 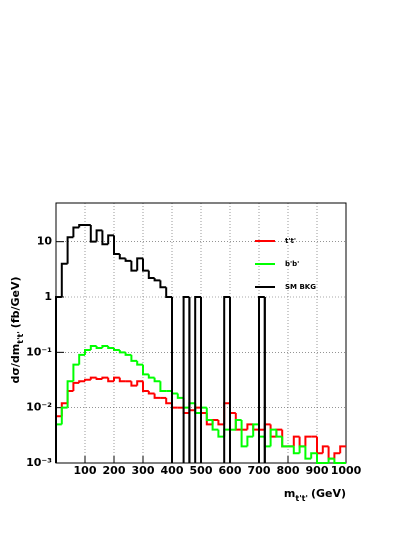 I want to click on x-label-unit: (GeV), so click(x=328, y=493).